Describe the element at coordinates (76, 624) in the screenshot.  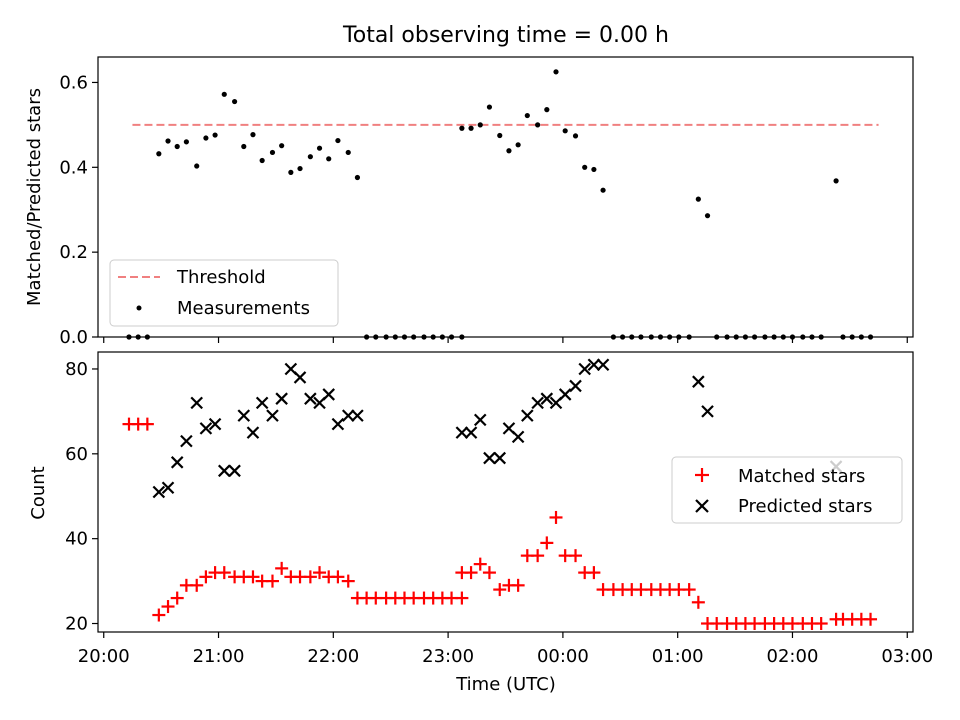
I see `bottom-y-tick-label: 20` at that location.